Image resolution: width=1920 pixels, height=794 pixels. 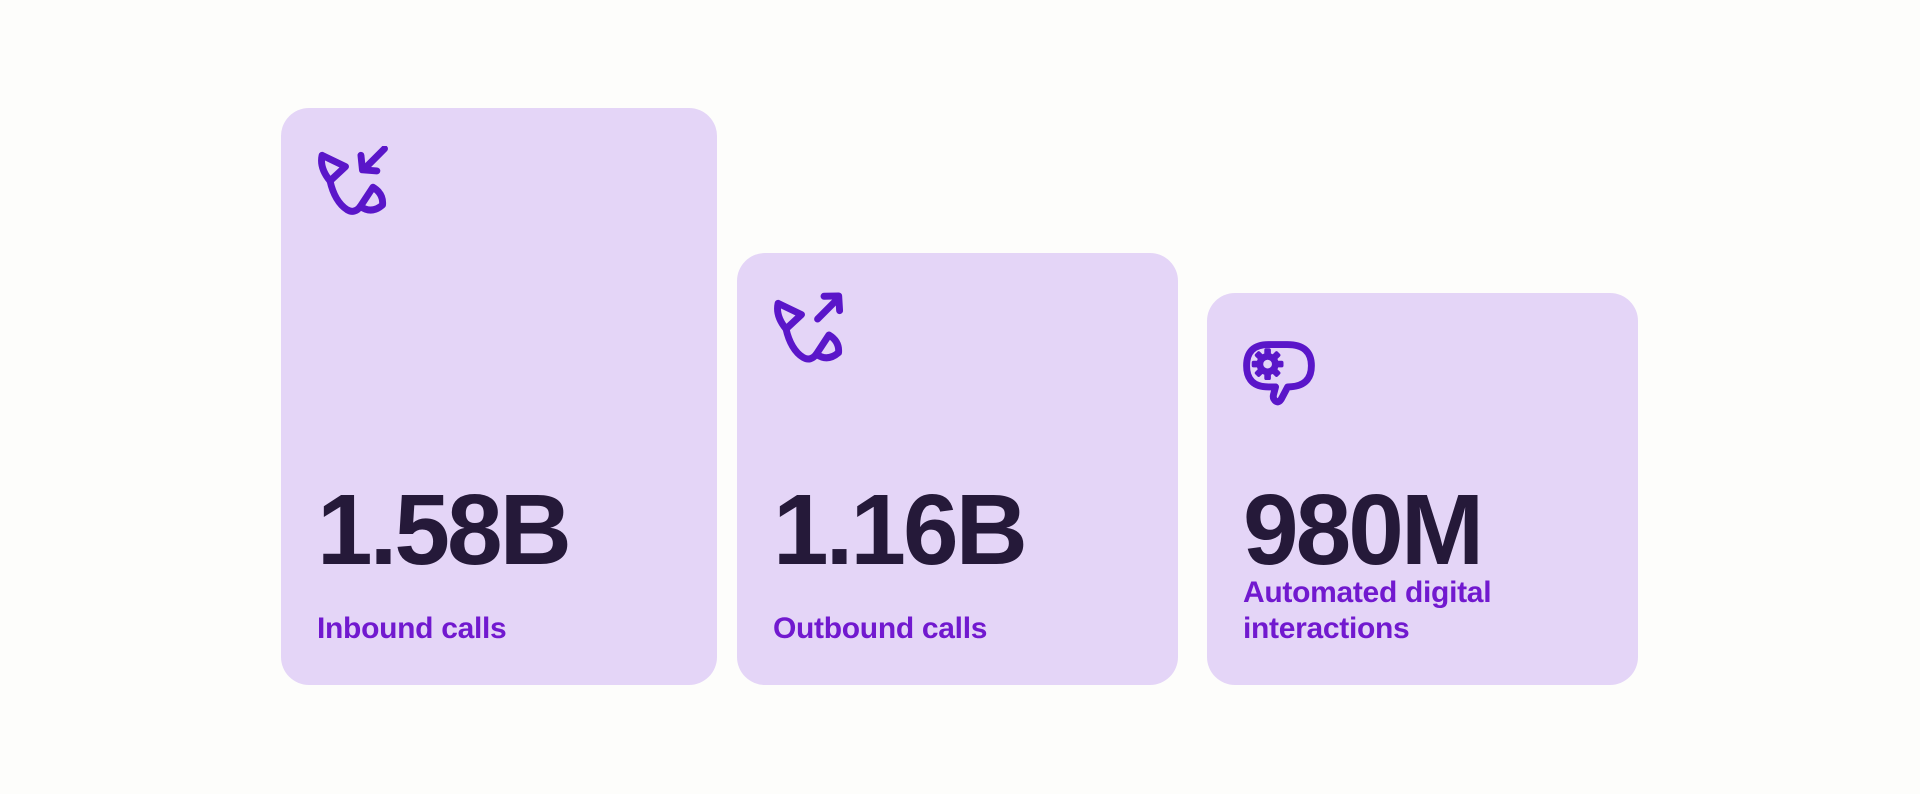 What do you see at coordinates (1279, 374) in the screenshot?
I see `chat-gear-icon` at bounding box center [1279, 374].